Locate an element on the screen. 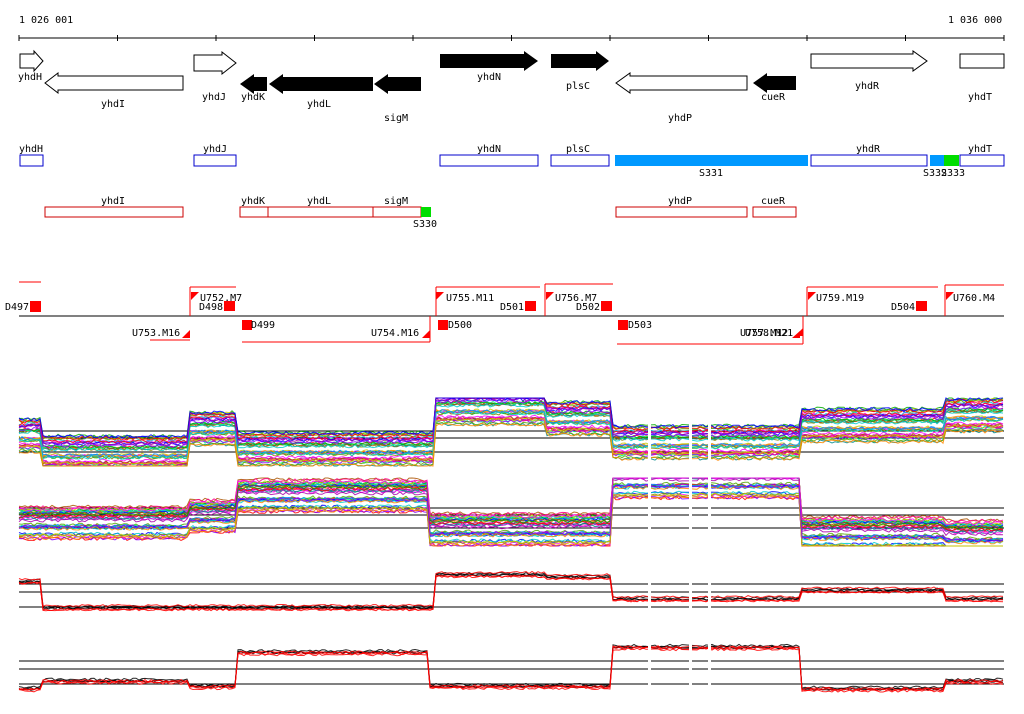  marker-D504: D504 is located at coordinates (909, 307).